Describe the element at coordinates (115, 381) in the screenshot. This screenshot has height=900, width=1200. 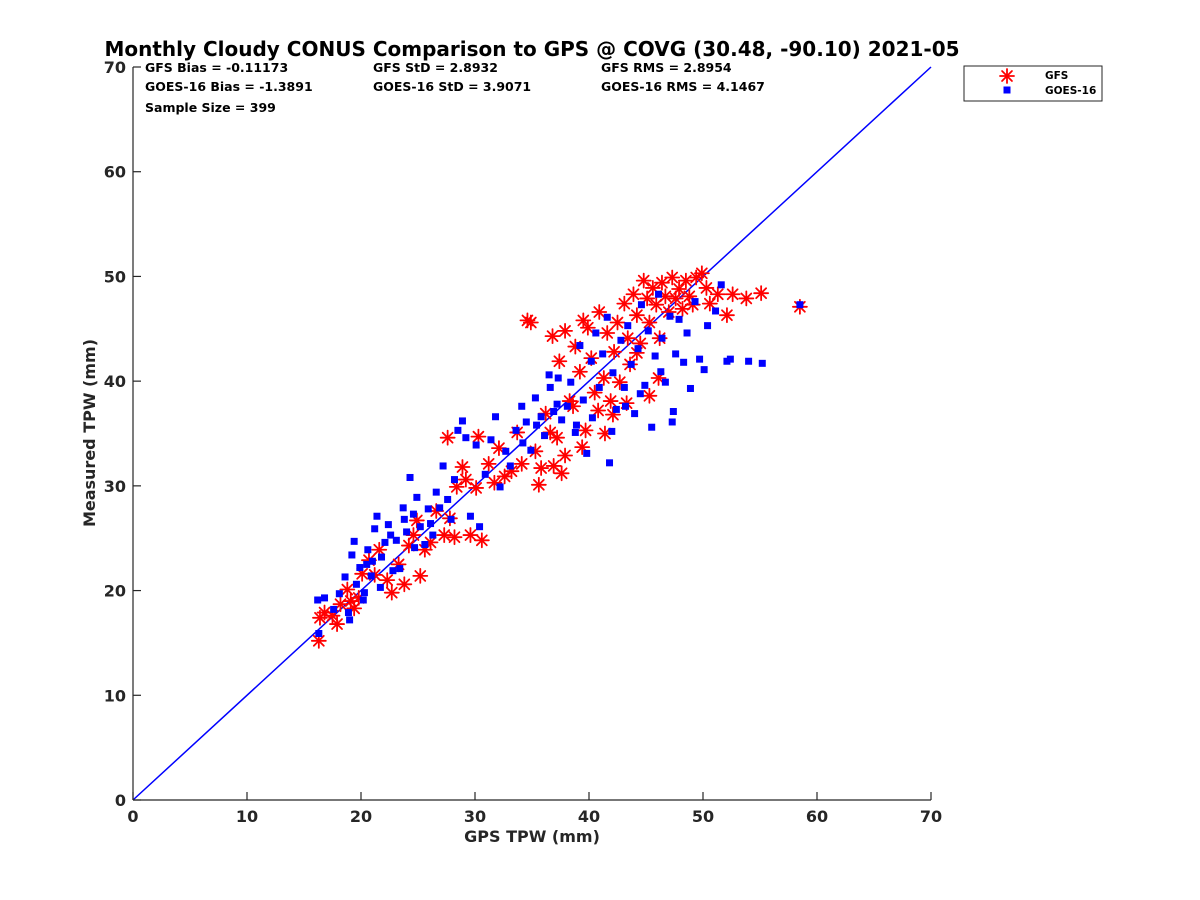
I see `y-tick-label: 40` at that location.